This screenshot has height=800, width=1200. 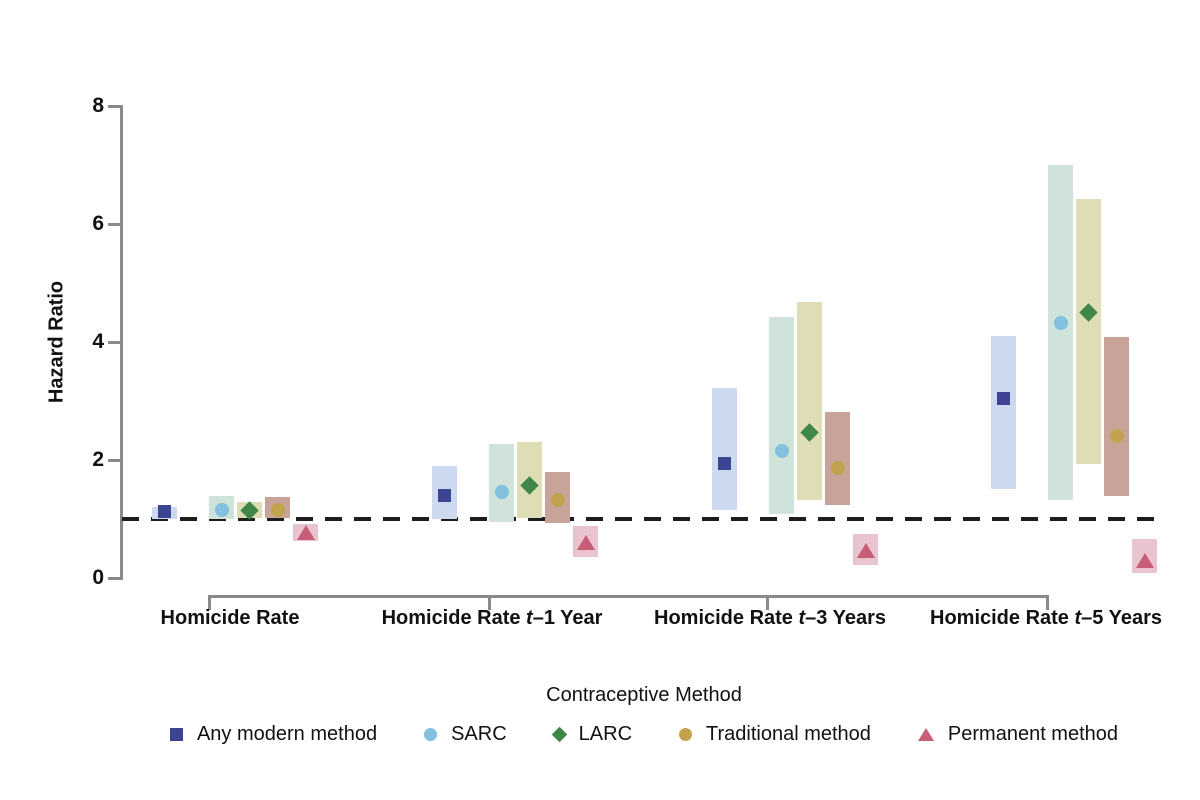 I want to click on legend-item-label: LARC, so click(x=605, y=734).